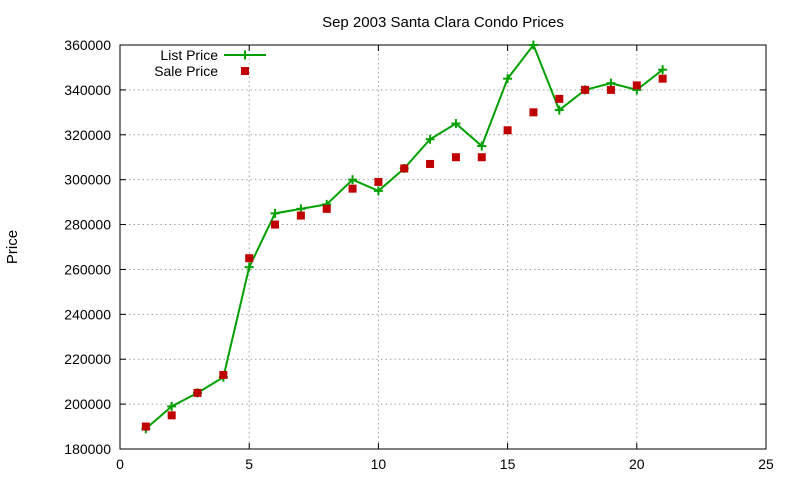 Image resolution: width=800 pixels, height=480 pixels. What do you see at coordinates (87, 449) in the screenshot?
I see `y-tick-label: 180000` at bounding box center [87, 449].